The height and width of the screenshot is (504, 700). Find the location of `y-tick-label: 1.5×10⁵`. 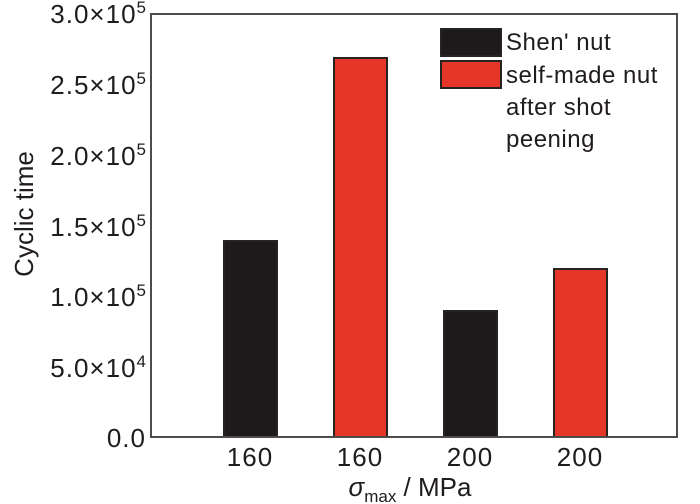

y-tick-label: 1.5×10⁵ is located at coordinates (98, 226).